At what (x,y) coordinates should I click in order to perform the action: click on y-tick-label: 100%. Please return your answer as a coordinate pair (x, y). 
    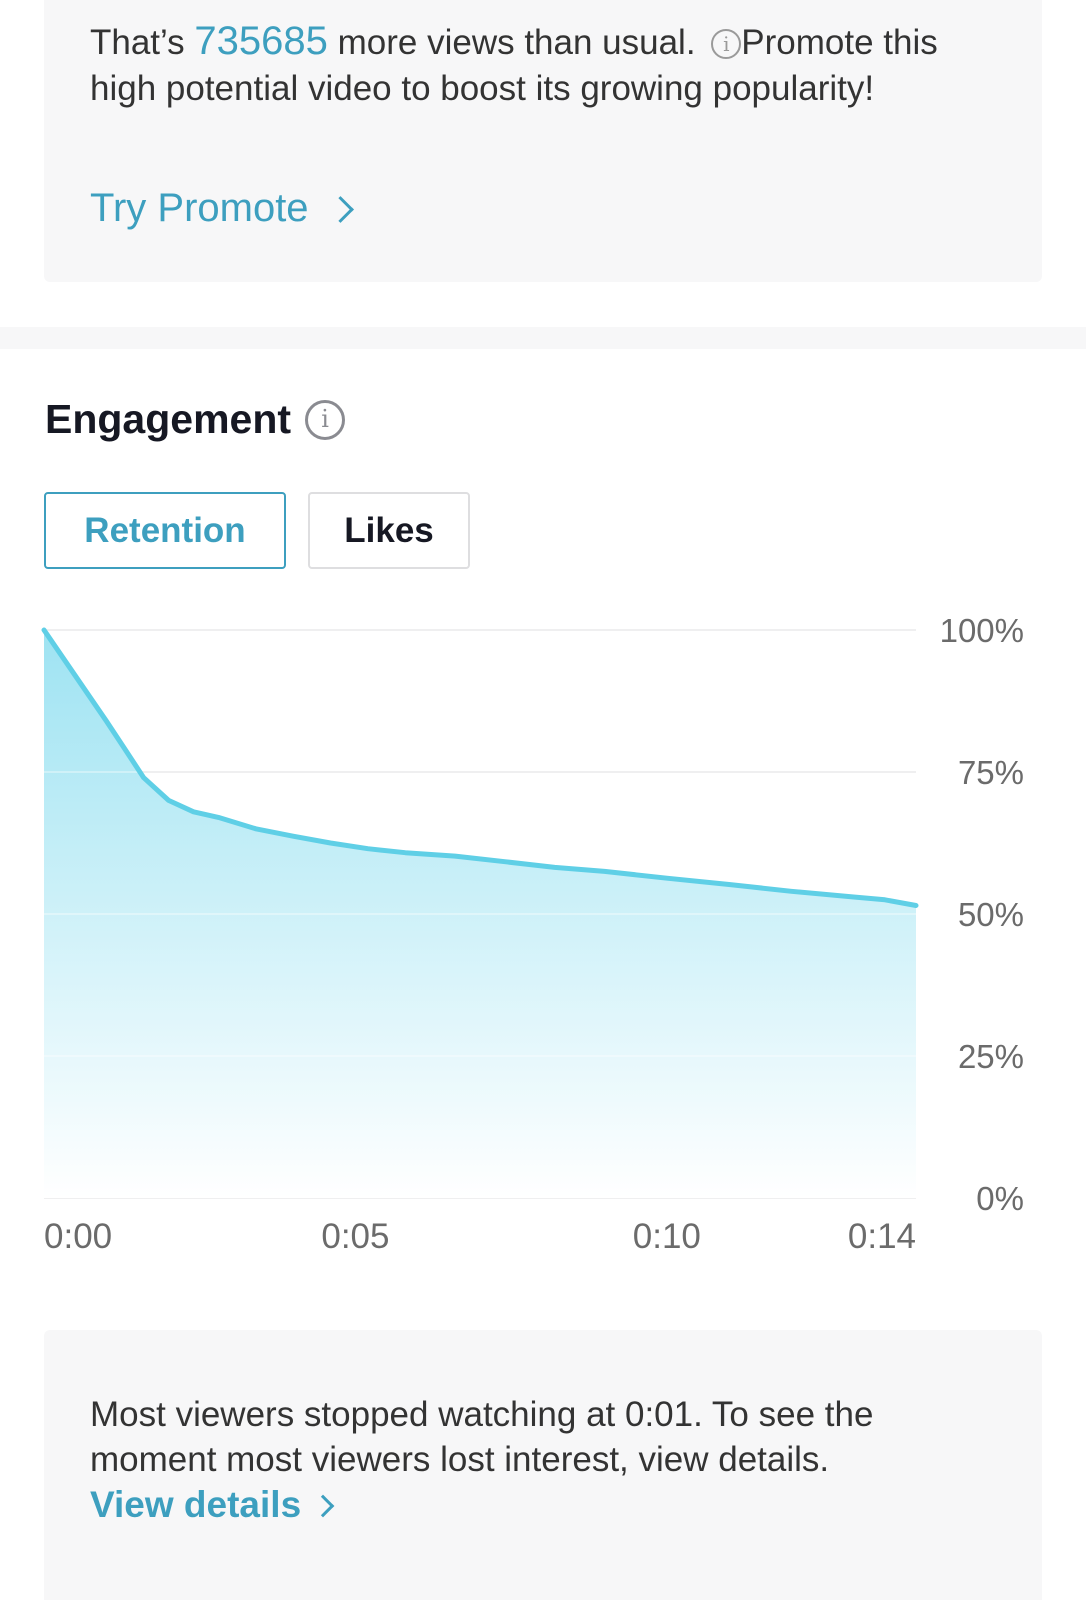
    Looking at the image, I should click on (982, 630).